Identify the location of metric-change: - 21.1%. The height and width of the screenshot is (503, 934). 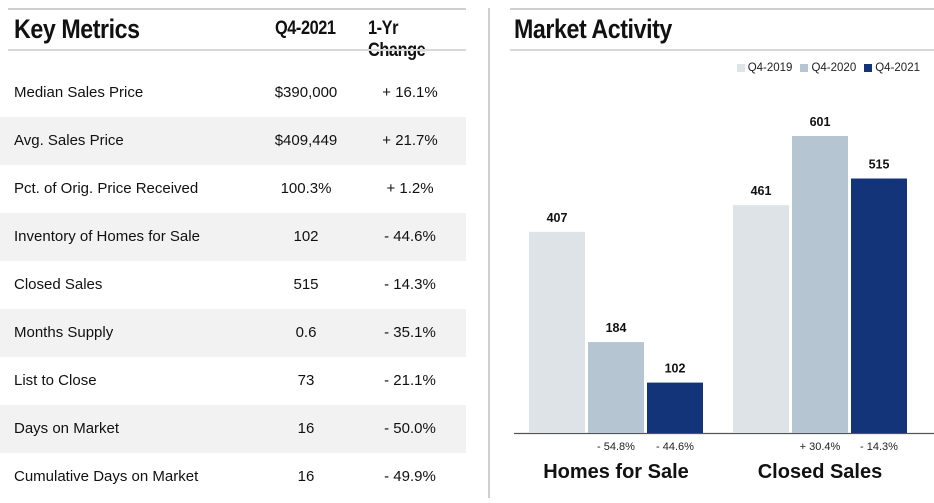
(410, 380).